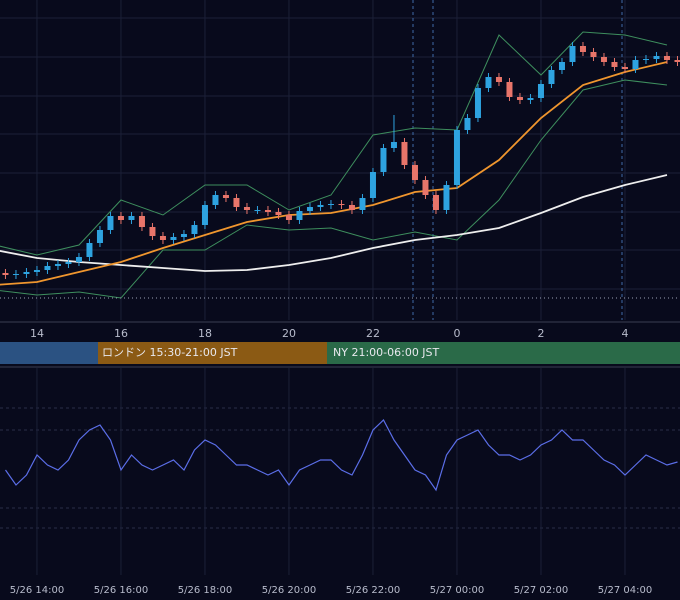 This screenshot has width=680, height=600. What do you see at coordinates (373, 590) in the screenshot?
I see `x-tick-label: 5/26 22:00` at bounding box center [373, 590].